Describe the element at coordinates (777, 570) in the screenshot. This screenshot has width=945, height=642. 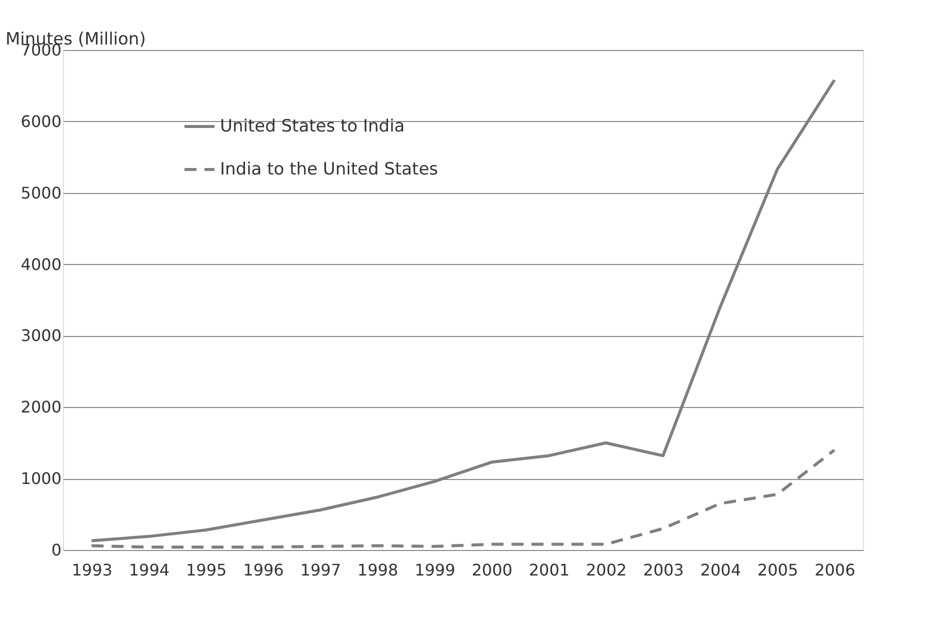
I see `x-tick-label: 2005` at that location.